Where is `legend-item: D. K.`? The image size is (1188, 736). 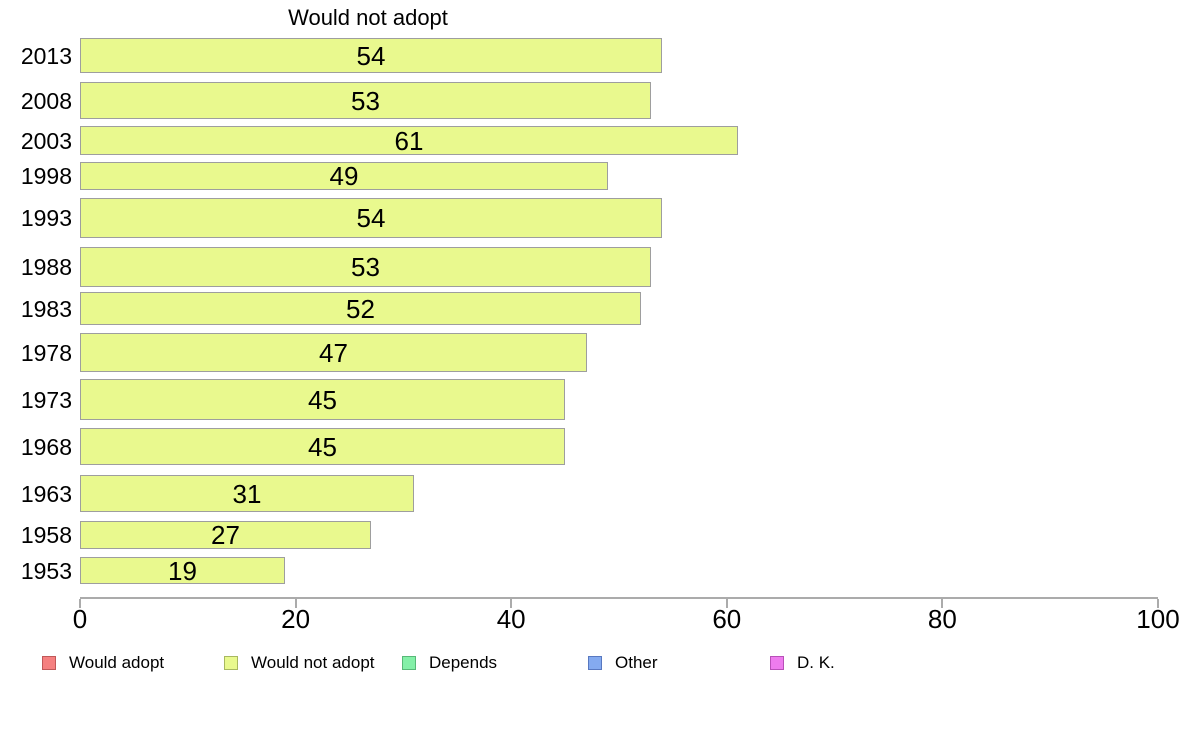 legend-item: D. K. is located at coordinates (802, 663).